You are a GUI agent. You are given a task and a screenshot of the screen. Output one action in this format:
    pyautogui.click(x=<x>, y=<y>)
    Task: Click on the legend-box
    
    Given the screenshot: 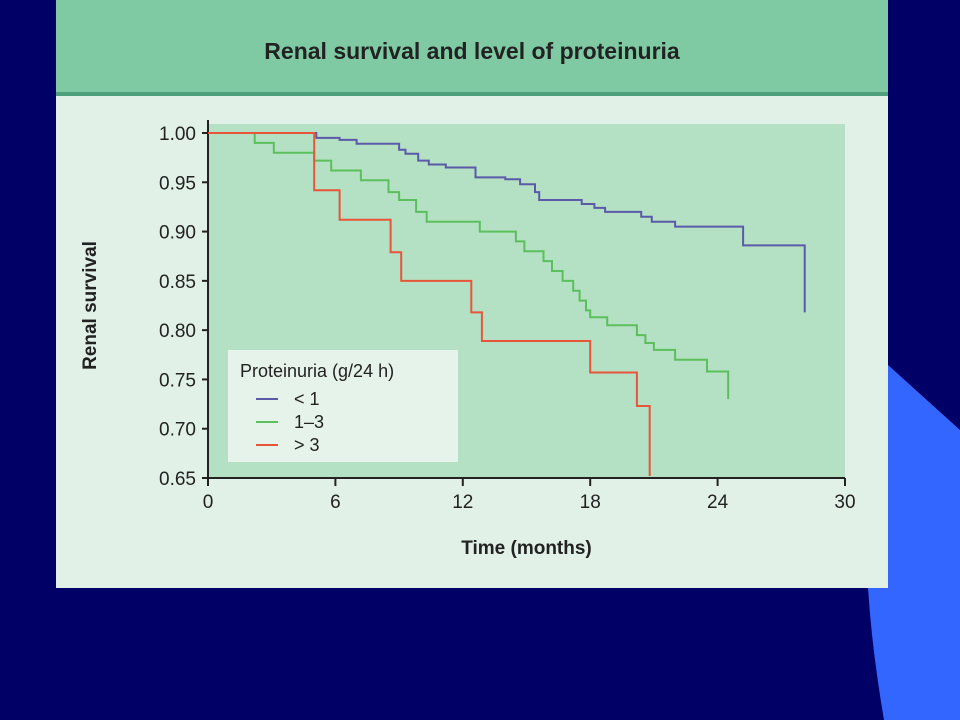 What is the action you would take?
    pyautogui.click(x=343, y=406)
    